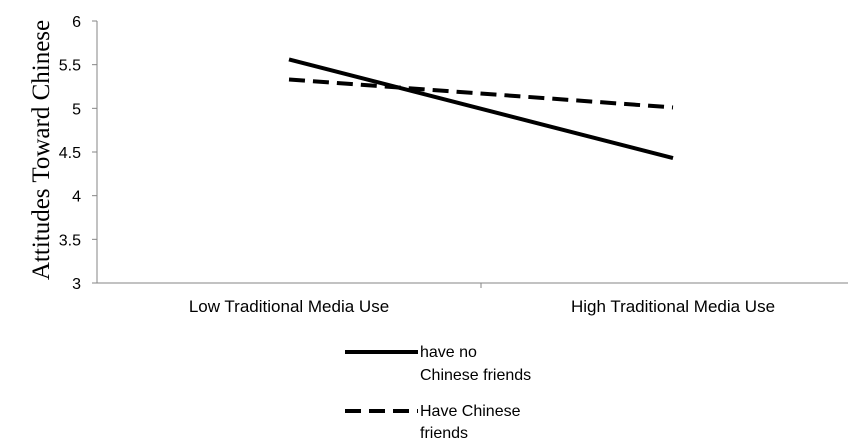 Image resolution: width=848 pixels, height=441 pixels. Describe the element at coordinates (470, 411) in the screenshot. I see `legend-label-line1: Have Chinese` at that location.